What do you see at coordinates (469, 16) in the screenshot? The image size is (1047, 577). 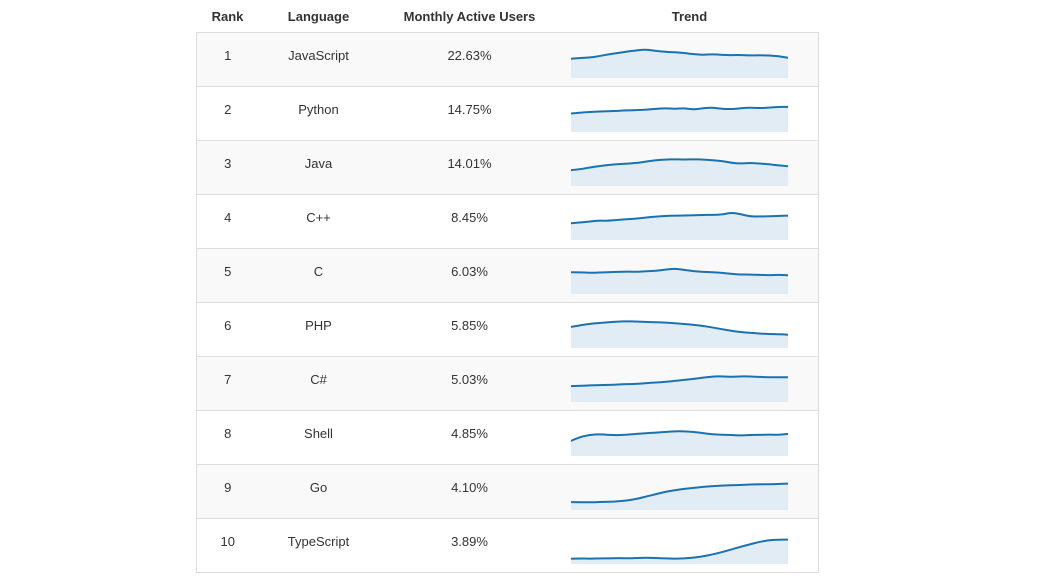 I see `column-header-mau: Monthly Active Users` at bounding box center [469, 16].